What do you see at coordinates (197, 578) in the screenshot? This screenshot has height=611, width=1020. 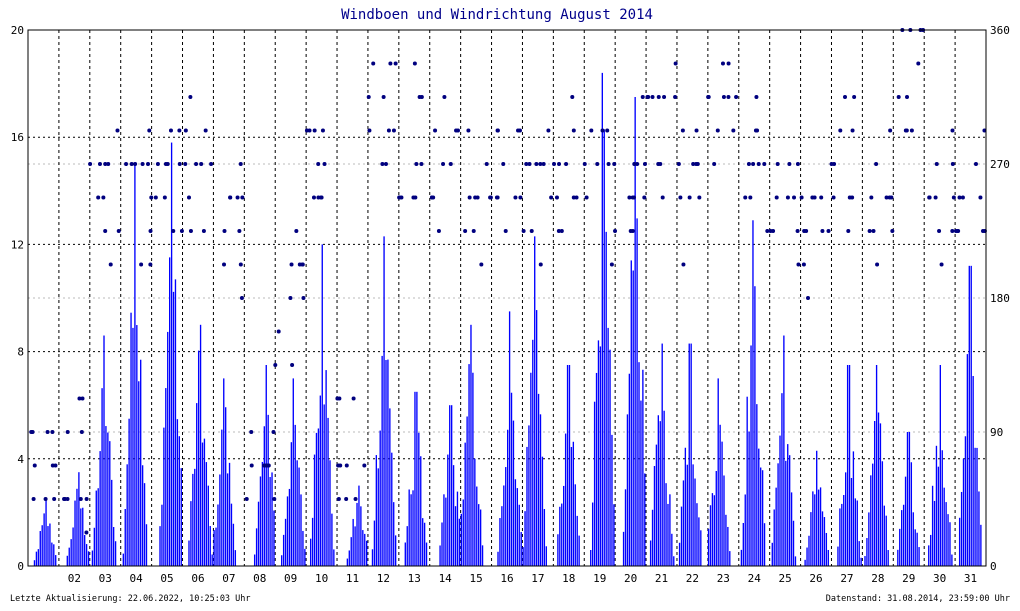 I see `x-tick-label: 06` at bounding box center [197, 578].